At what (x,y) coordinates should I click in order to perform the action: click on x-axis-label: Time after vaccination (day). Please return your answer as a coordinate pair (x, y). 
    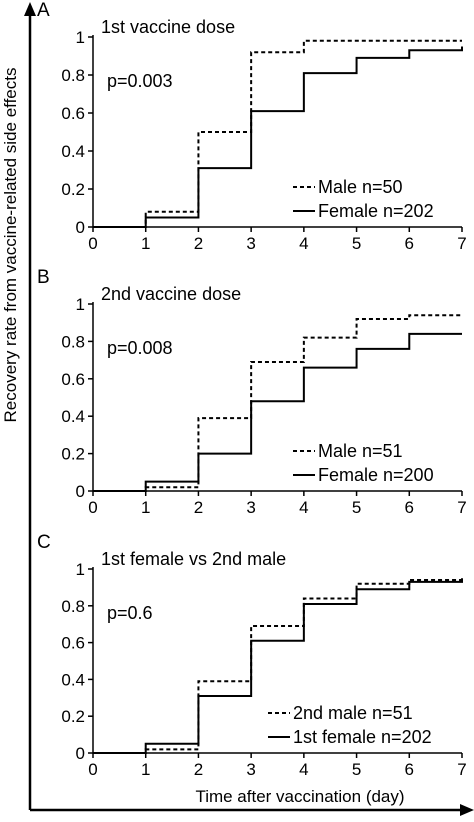
    Looking at the image, I should click on (299, 796).